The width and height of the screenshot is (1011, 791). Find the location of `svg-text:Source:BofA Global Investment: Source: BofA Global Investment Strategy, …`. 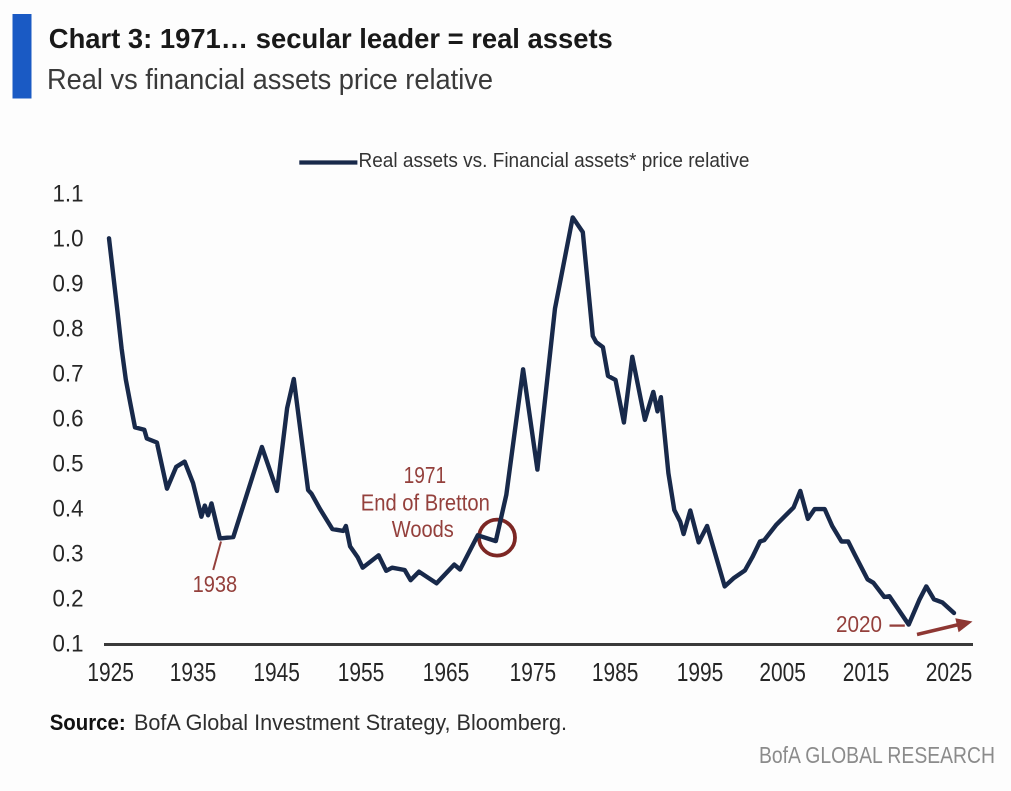

svg-text:Source:BofA Global Investment: Source: BofA Global Investment Strategy, … is located at coordinates (308, 722).